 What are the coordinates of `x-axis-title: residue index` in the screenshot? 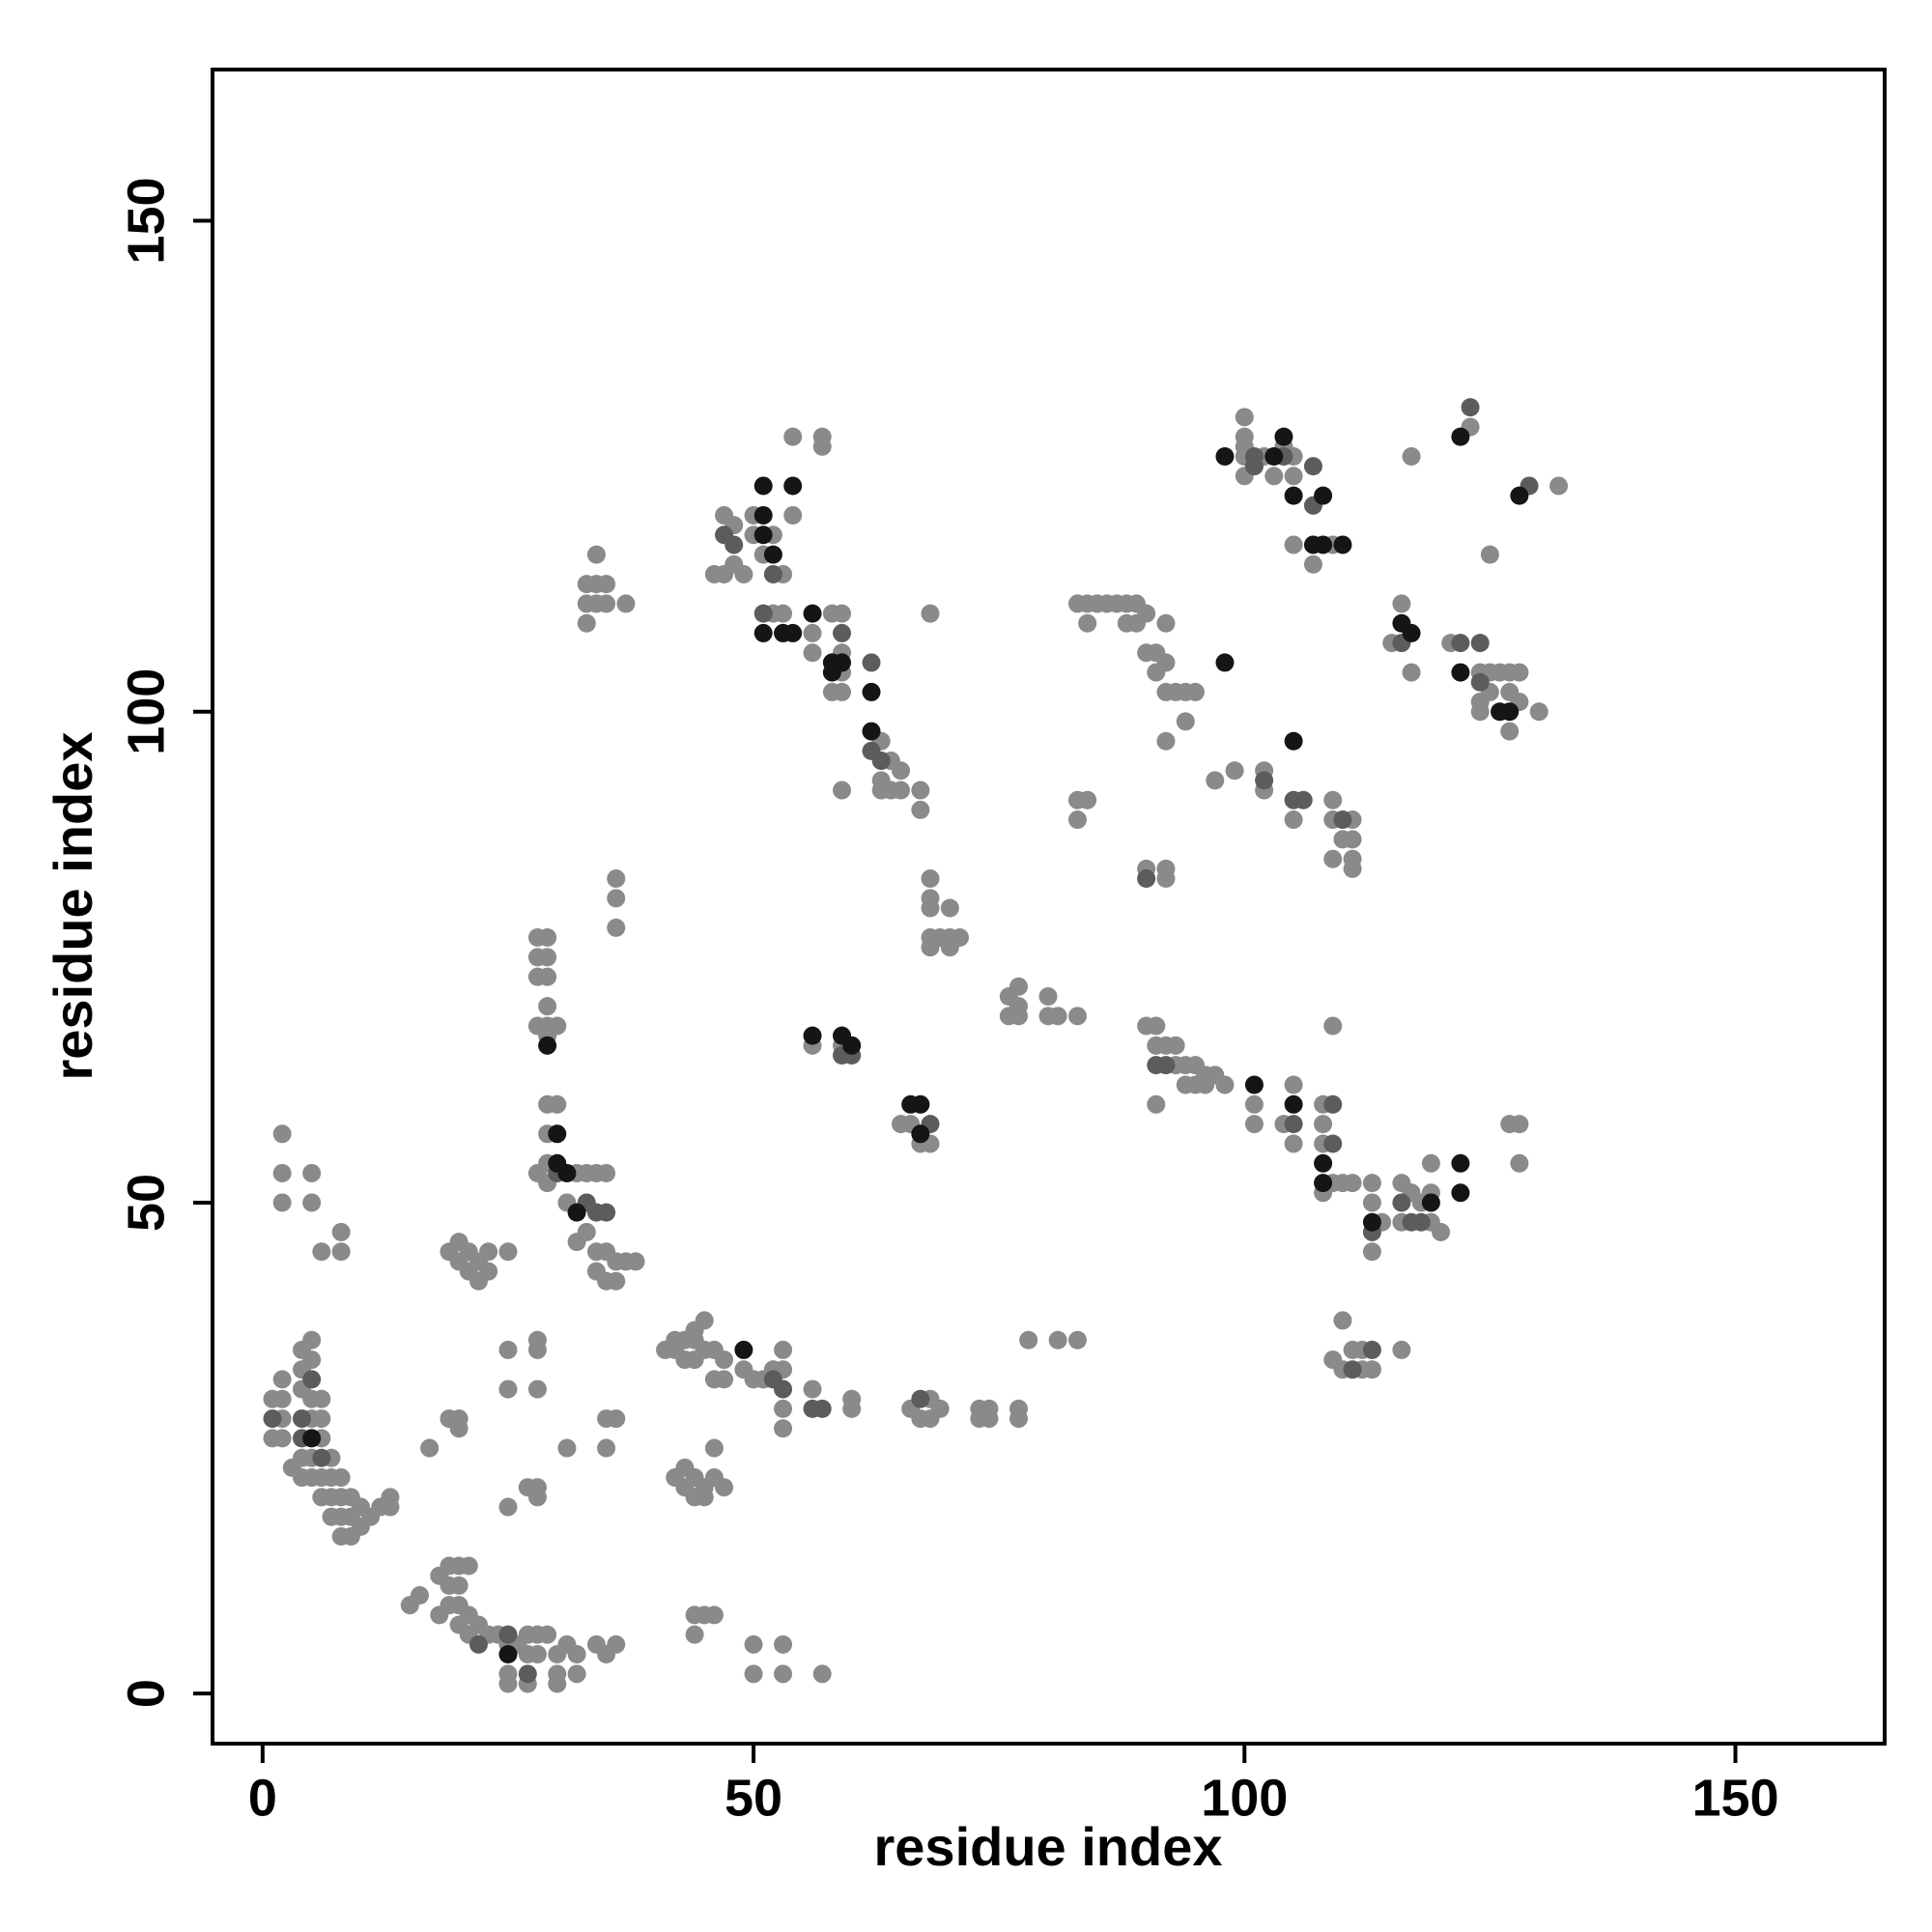 It's located at (1047, 1846).